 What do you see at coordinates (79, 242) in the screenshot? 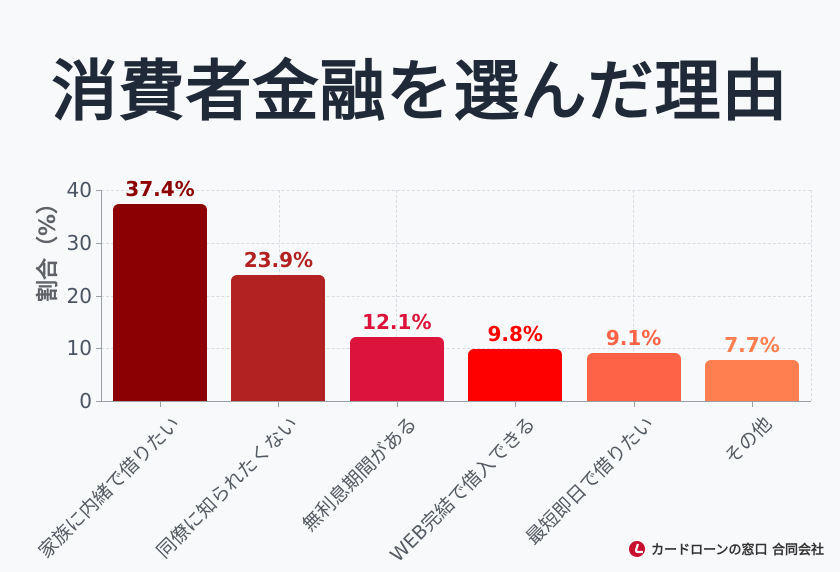
I see `y-tick-label: 30` at bounding box center [79, 242].